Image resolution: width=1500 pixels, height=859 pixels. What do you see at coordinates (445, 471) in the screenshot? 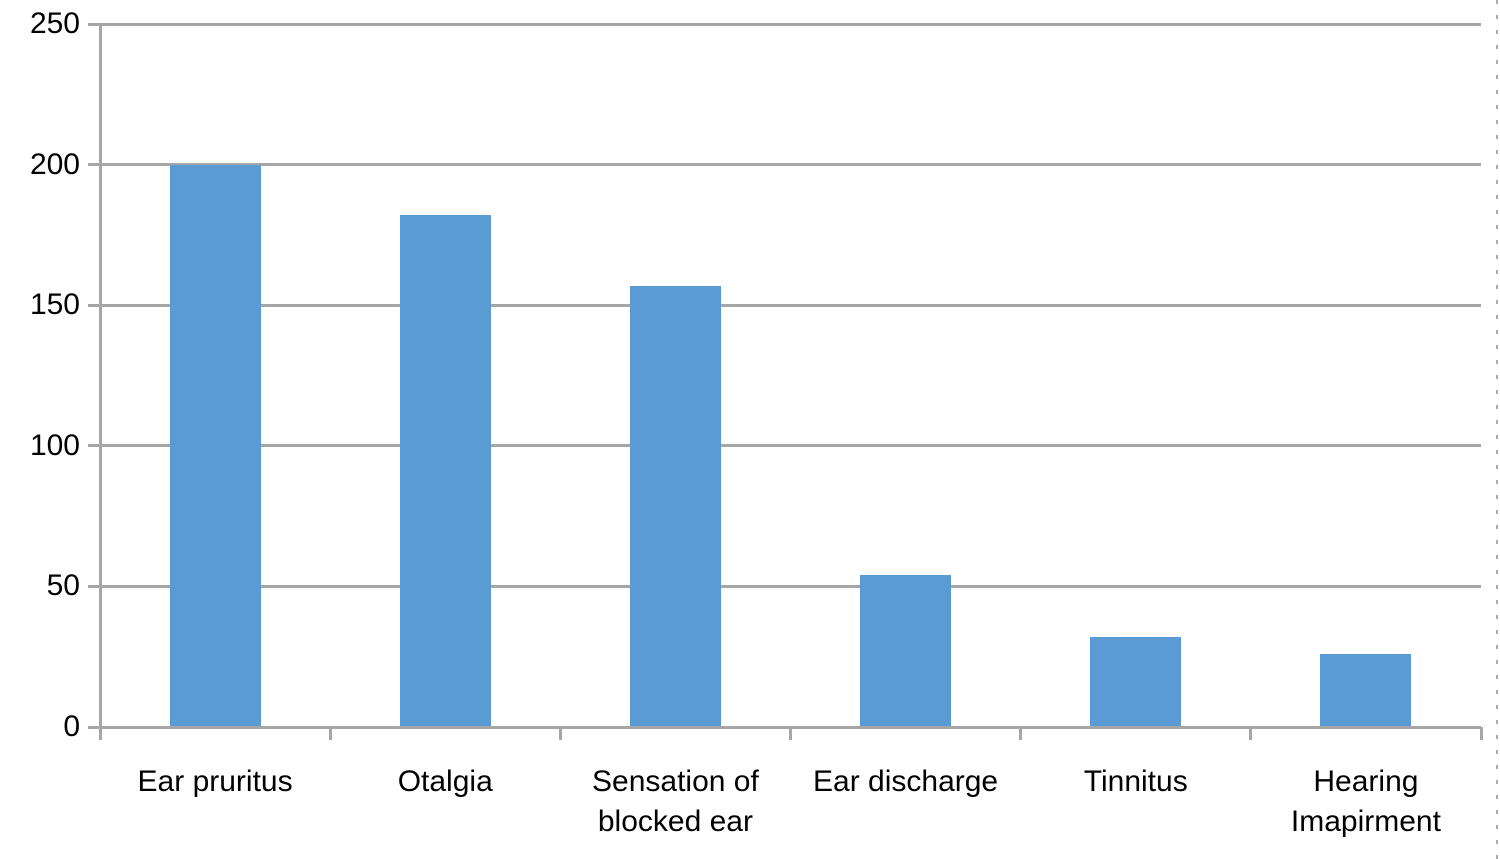
I see `bar-otalgia` at bounding box center [445, 471].